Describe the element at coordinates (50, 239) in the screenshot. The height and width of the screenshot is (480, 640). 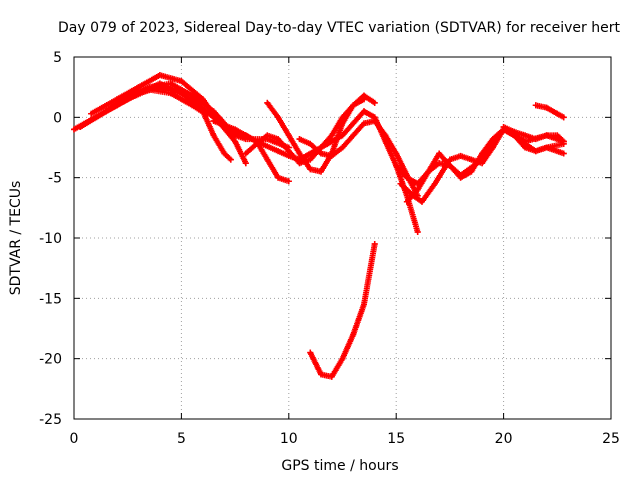
I see `y-tick-label: -10` at that location.